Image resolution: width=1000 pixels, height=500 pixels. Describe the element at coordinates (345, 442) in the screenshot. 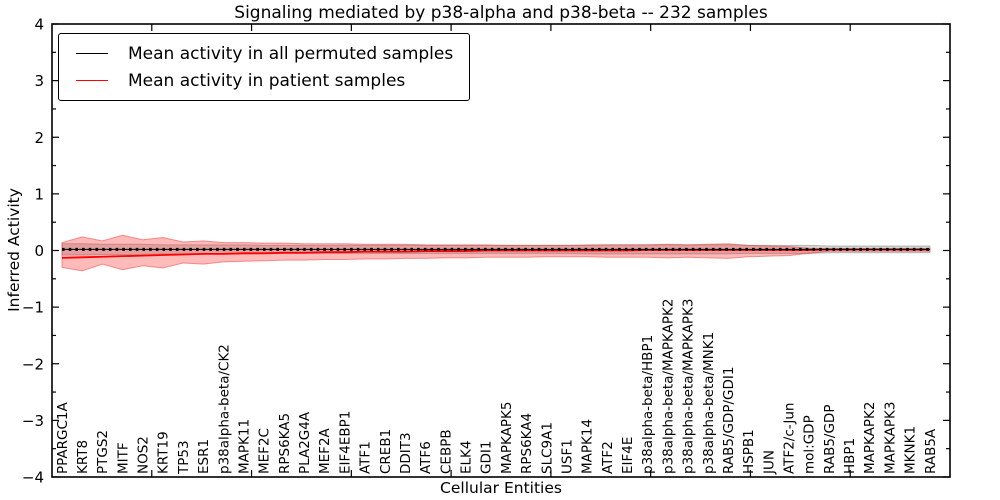

I see `entity-label: EIF4EBP1` at that location.